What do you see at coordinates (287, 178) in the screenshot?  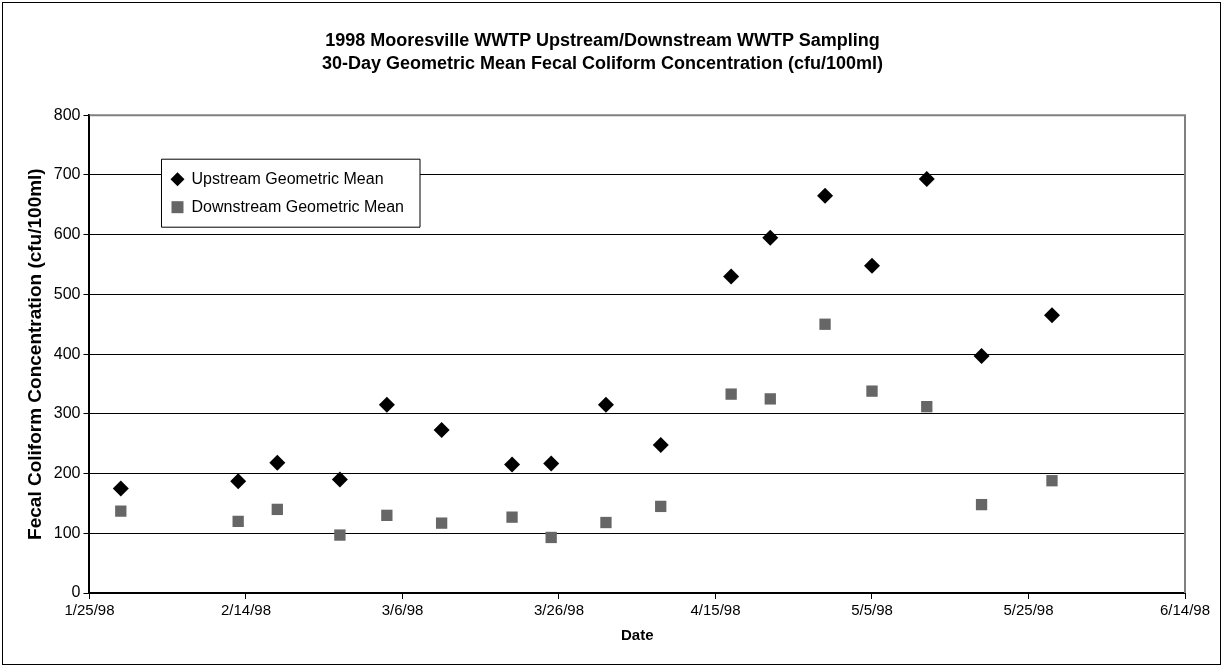 I see `legend-label: Upstream Geometric Mean` at bounding box center [287, 178].